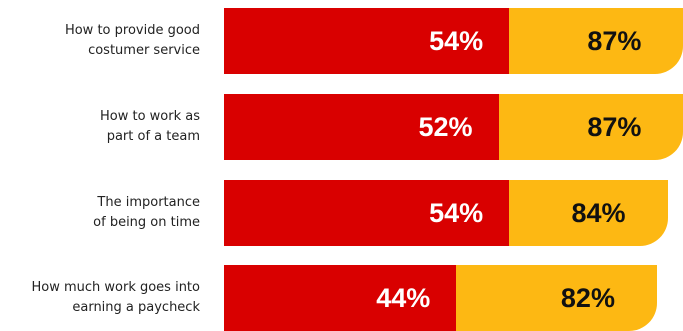  Describe the element at coordinates (100, 213) in the screenshot. I see `category-label: The importance of being on time` at that location.